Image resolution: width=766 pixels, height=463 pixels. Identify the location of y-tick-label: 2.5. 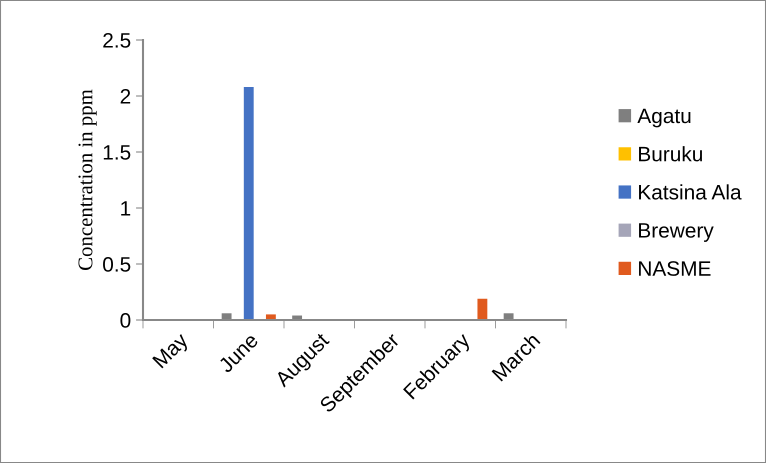
(116, 40).